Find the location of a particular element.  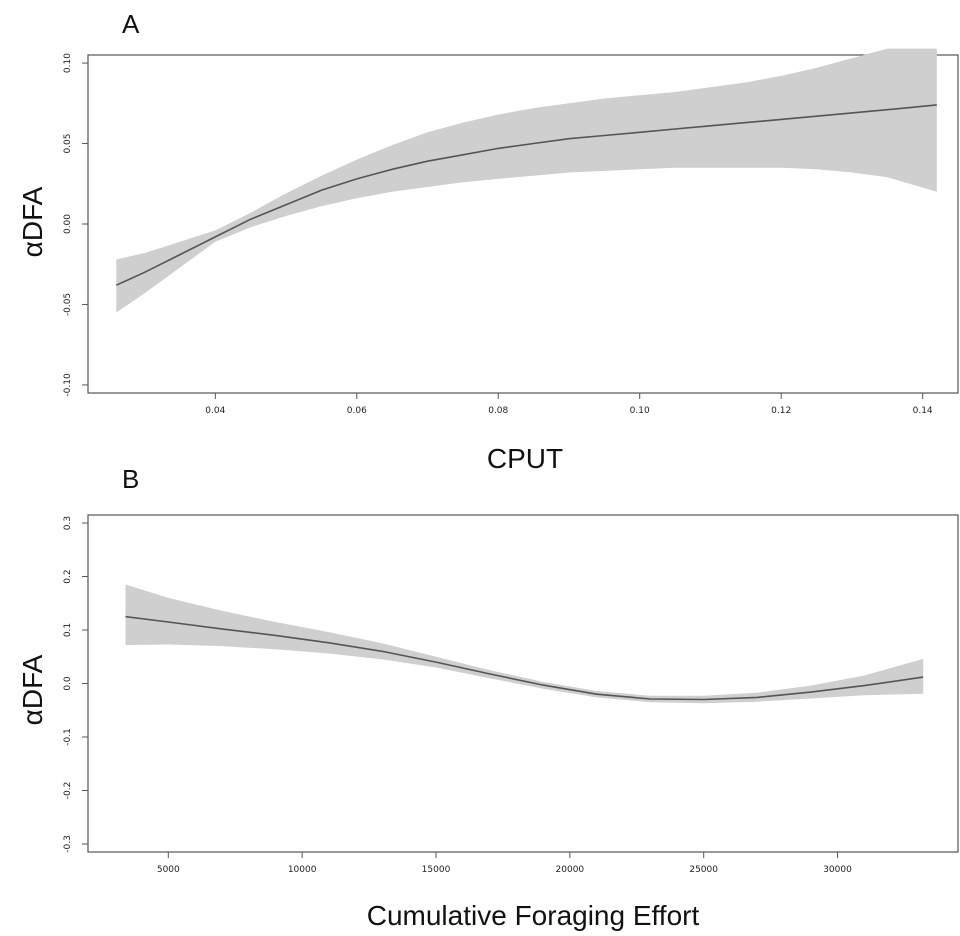

panel-b-x-tick-label: 10000 is located at coordinates (302, 870).